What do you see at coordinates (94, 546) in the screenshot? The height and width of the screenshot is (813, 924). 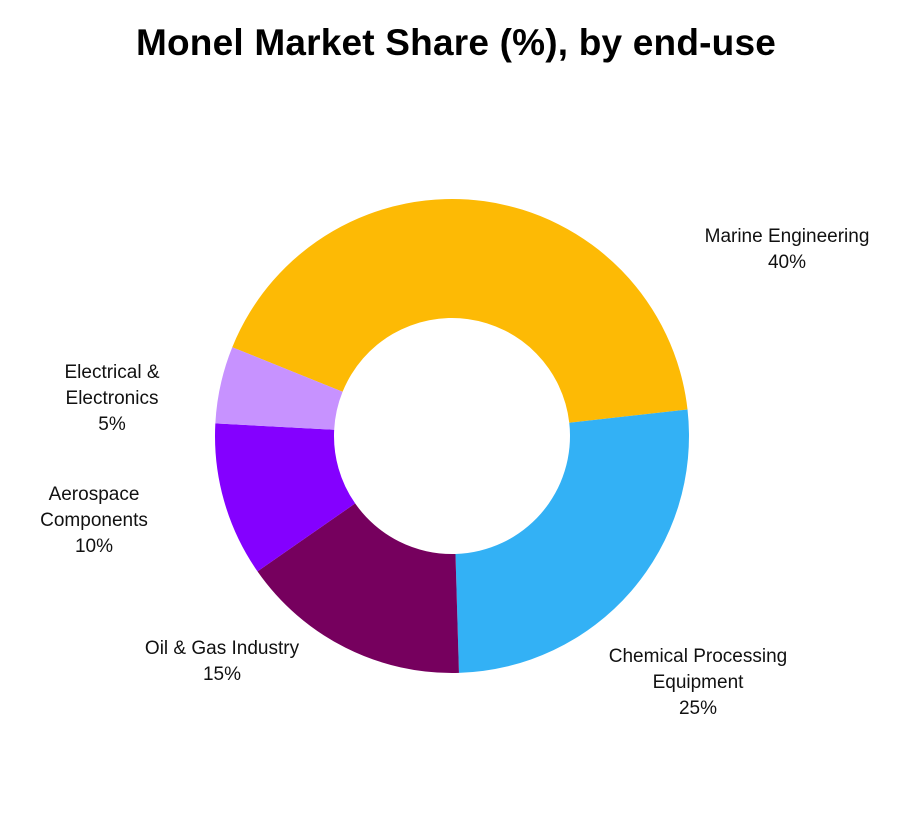 I see `slice-value: 10%` at bounding box center [94, 546].